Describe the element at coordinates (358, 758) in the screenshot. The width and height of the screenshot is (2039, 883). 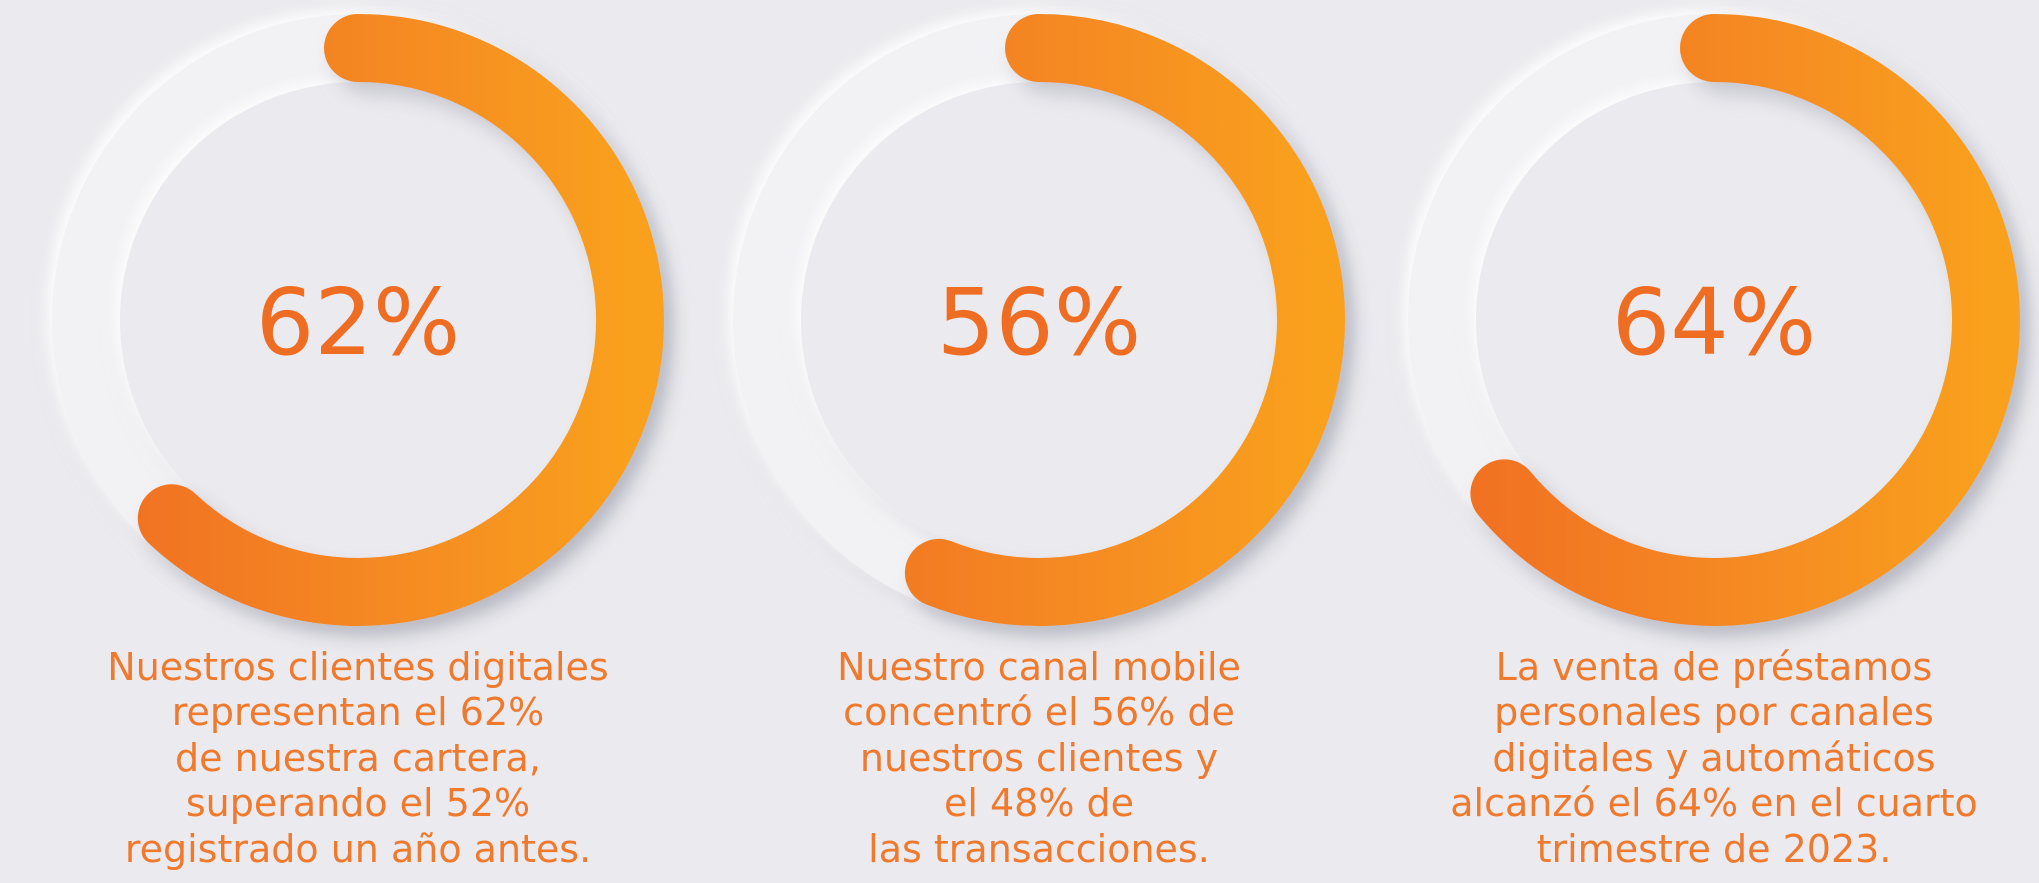
I see `caption-line: de nuestra cartera,` at that location.